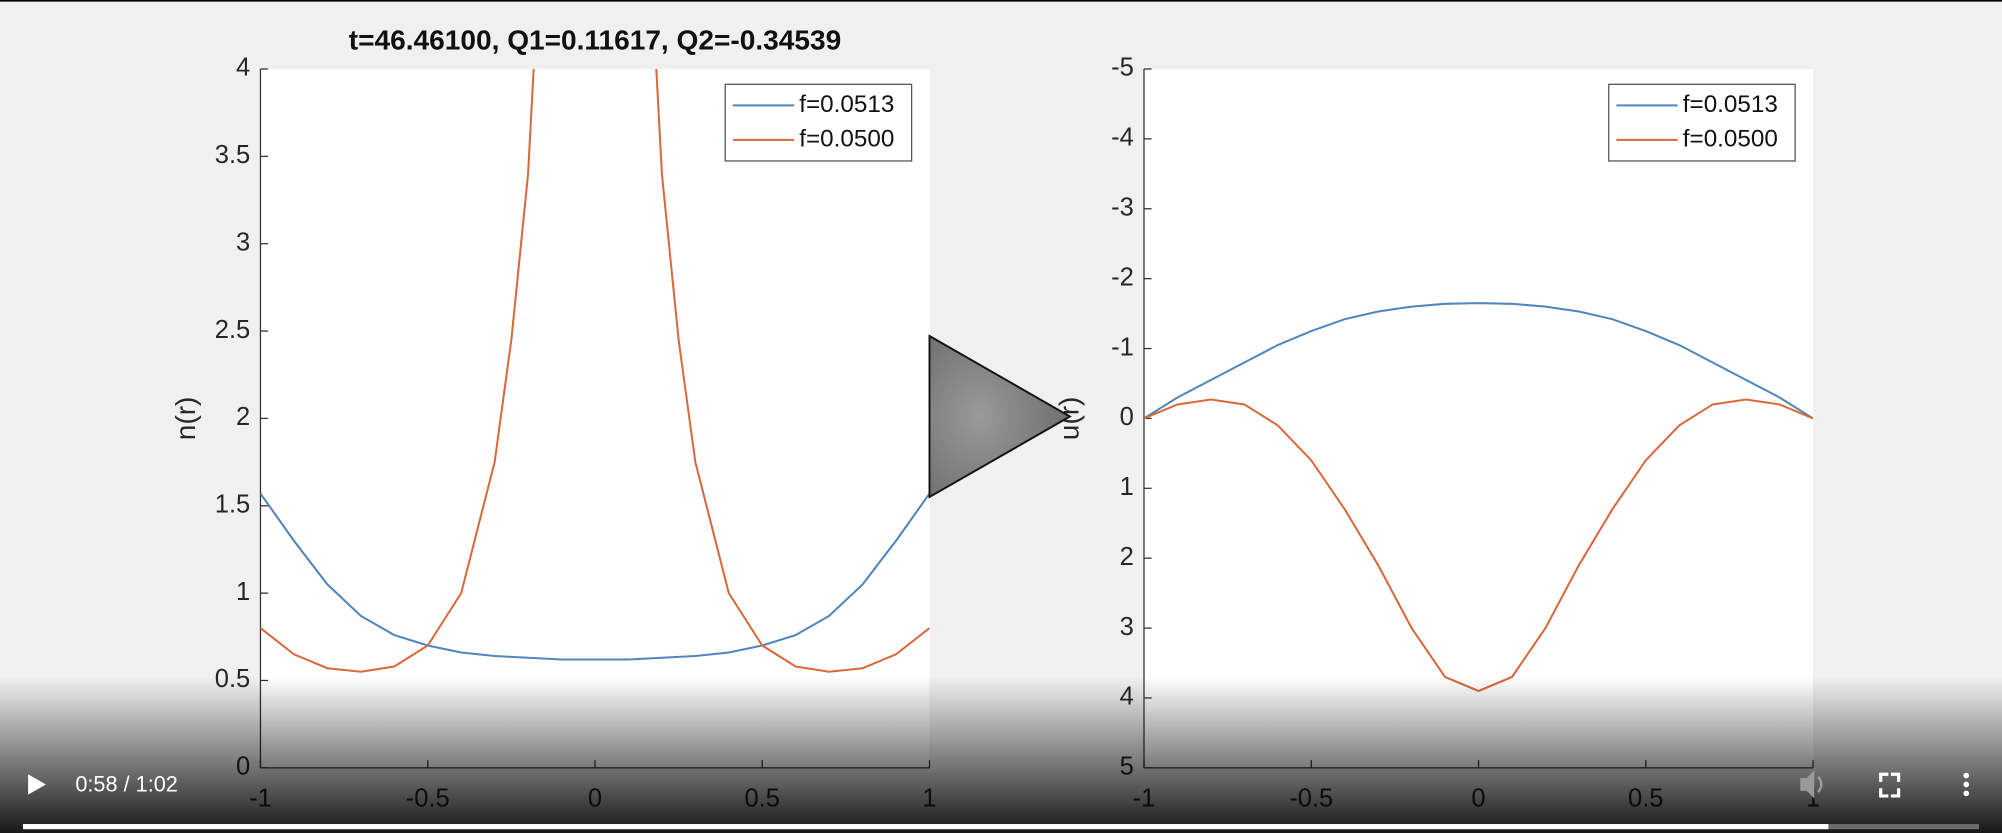 The height and width of the screenshot is (833, 2002). I want to click on y-axis-label: n(r), so click(185, 419).